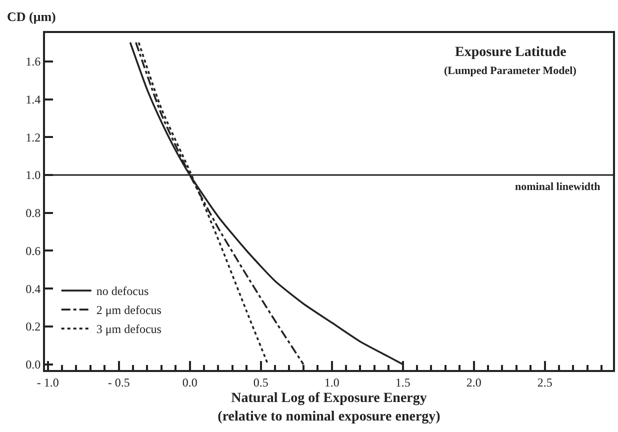 Image resolution: width=618 pixels, height=432 pixels. I want to click on legend-label: 2 μm defocus, so click(129, 310).